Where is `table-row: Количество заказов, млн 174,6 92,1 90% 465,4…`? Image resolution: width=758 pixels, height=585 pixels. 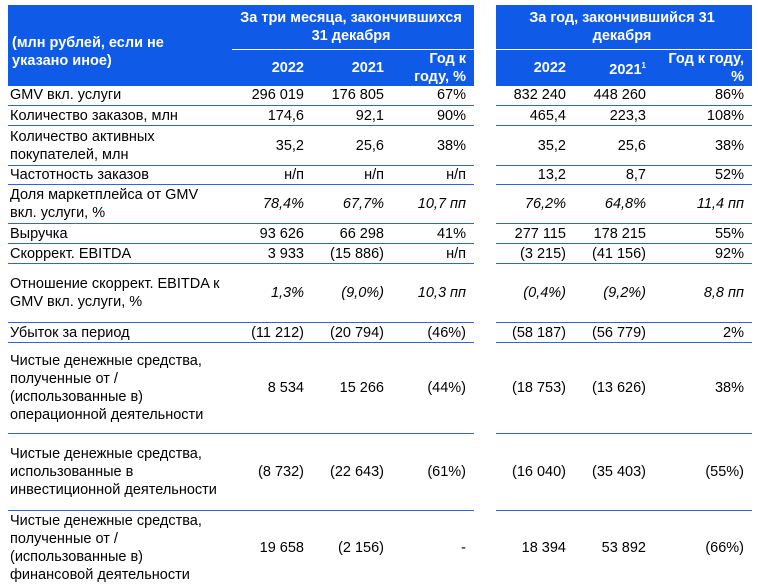 table-row: Количество заказов, млн 174,6 92,1 90% 465,4… is located at coordinates (380, 115).